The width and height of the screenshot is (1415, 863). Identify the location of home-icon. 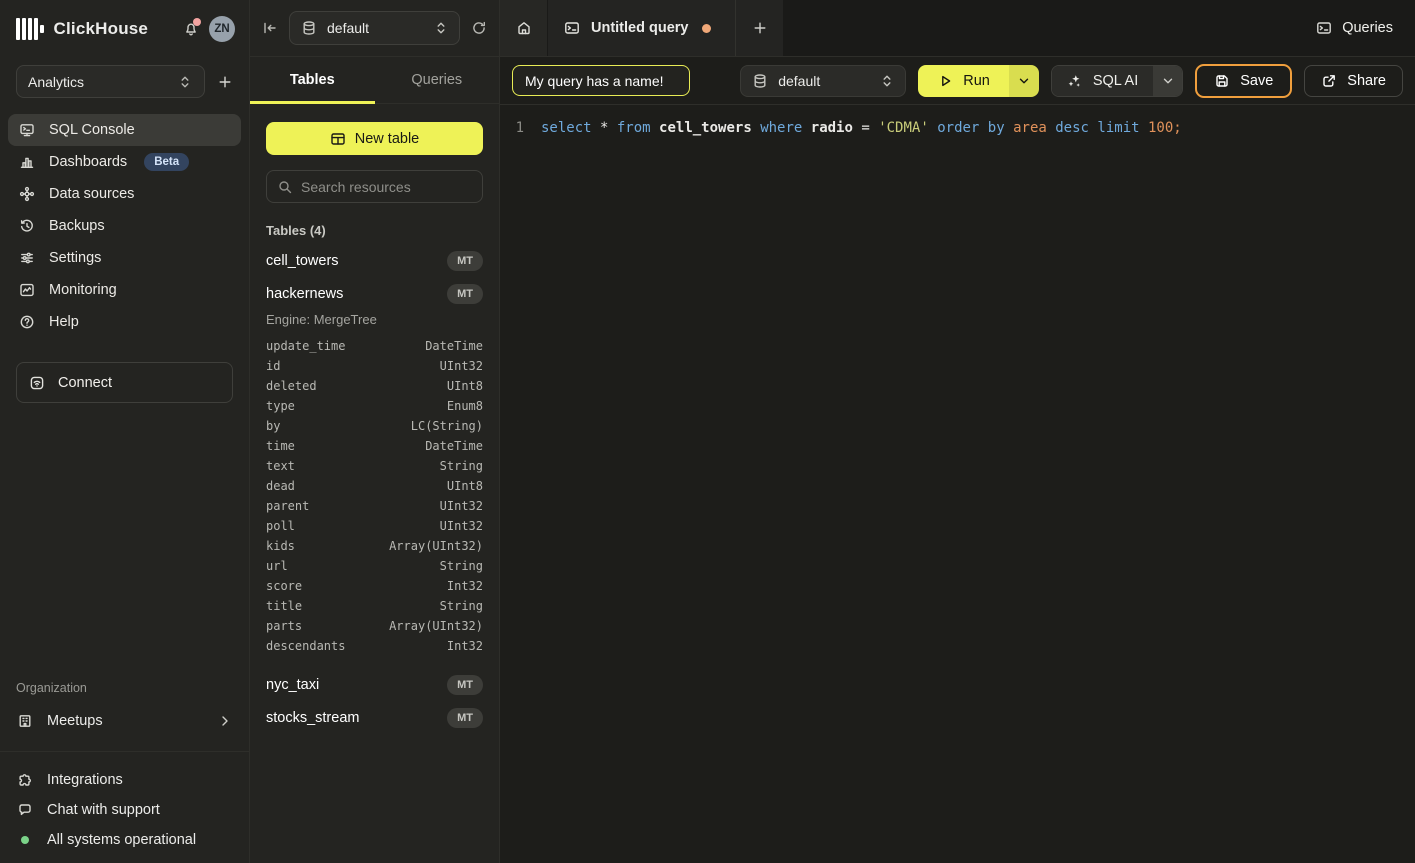
(524, 28).